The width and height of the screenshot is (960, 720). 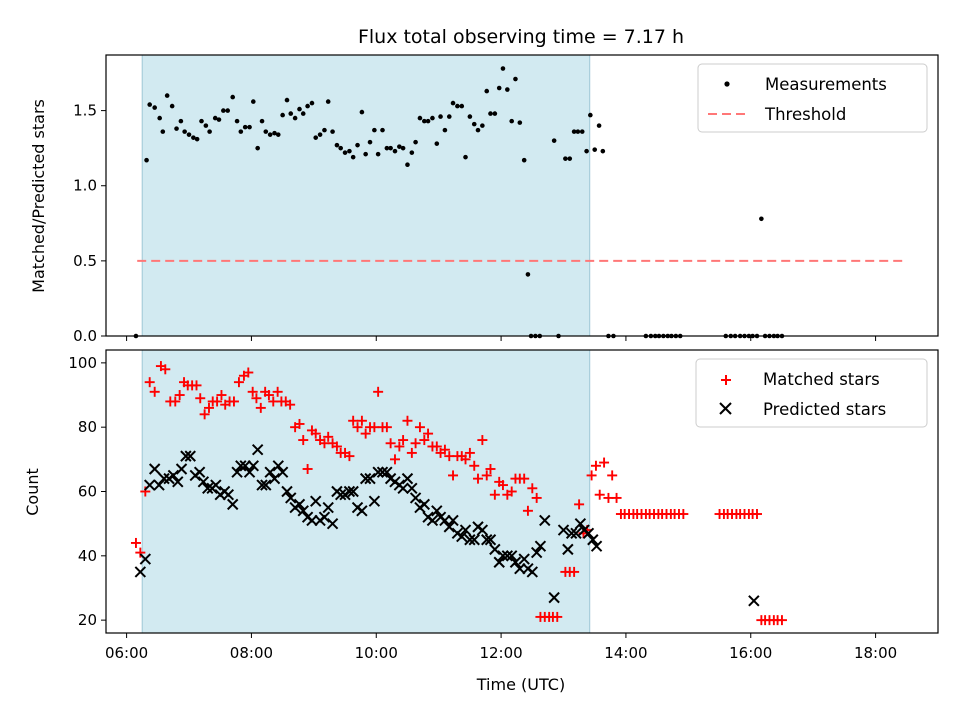 I want to click on count-y-tick-label: 80, so click(x=87, y=427).